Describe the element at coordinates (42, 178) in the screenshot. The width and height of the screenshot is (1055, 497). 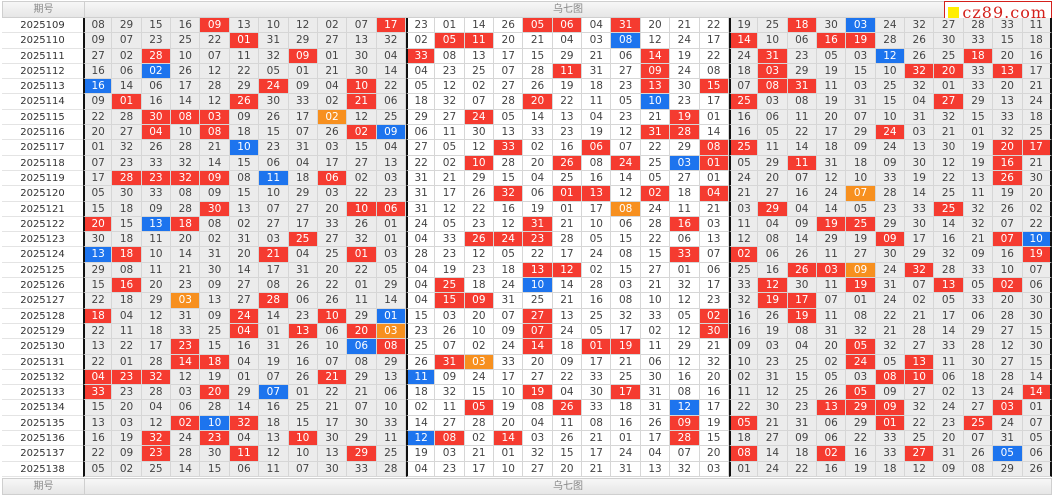
I see `period-cell: 2025119` at that location.